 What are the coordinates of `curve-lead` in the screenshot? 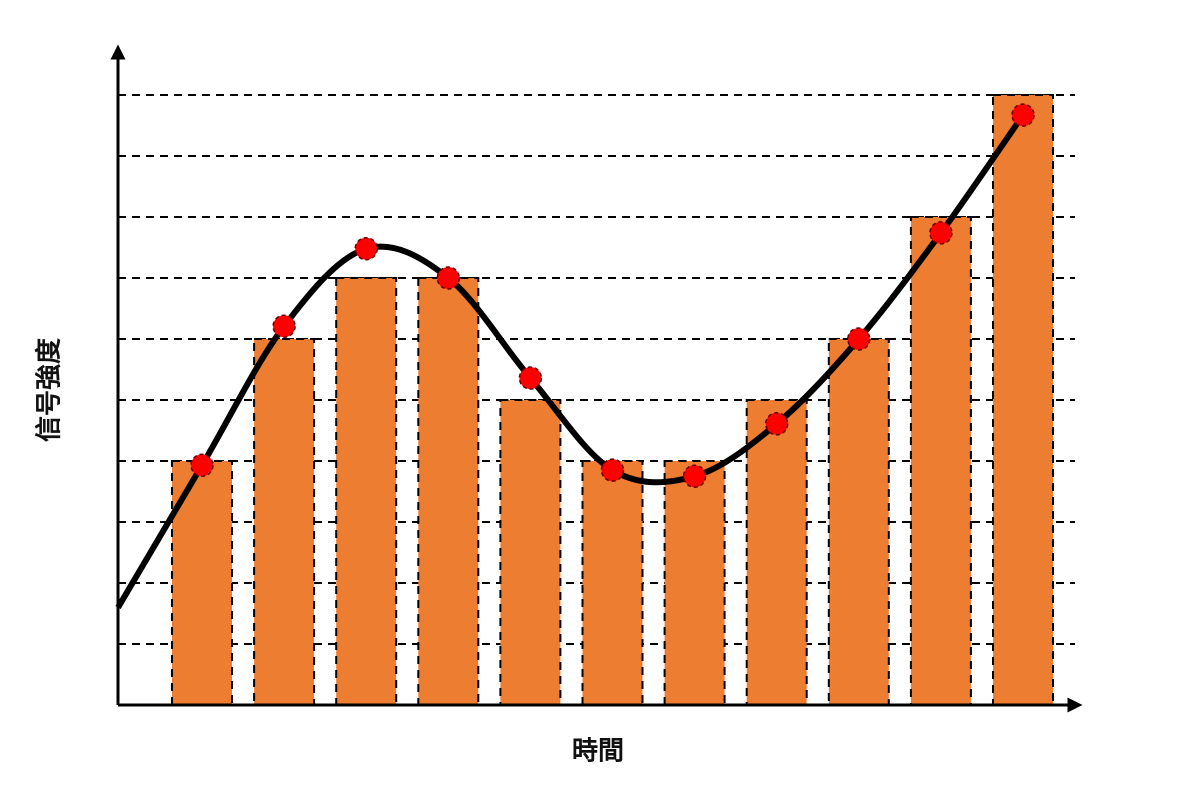 It's located at (160, 536).